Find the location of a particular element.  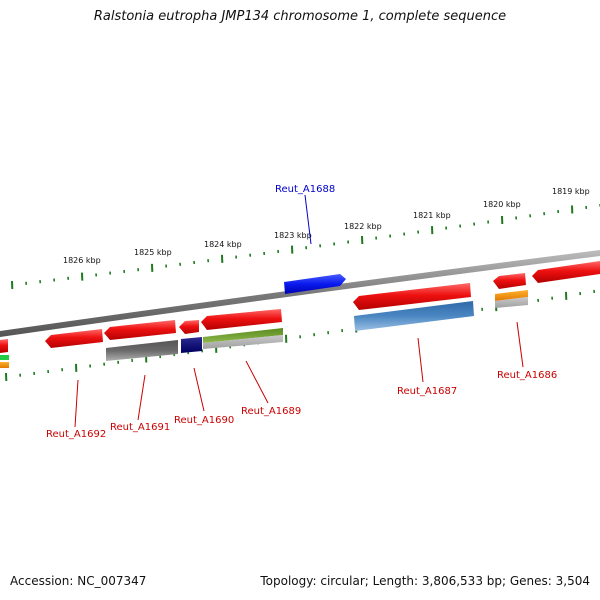

scale-label-1821: 1821 kbp is located at coordinates (432, 215).